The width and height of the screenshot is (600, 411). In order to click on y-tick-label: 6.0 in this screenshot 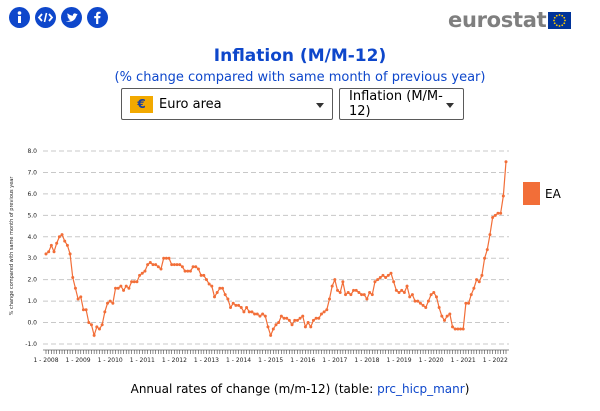, I will do `click(32, 194)`.